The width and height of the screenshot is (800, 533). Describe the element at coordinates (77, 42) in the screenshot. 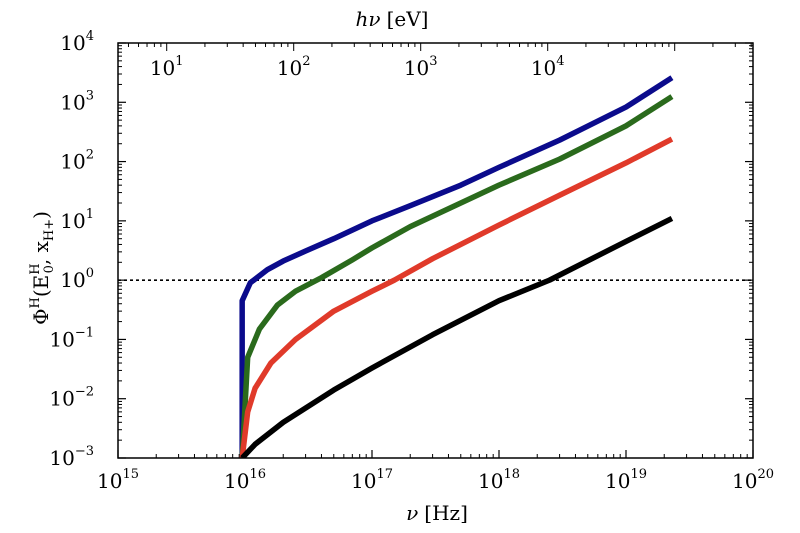

I see `y-tick-label: 10⁴` at that location.